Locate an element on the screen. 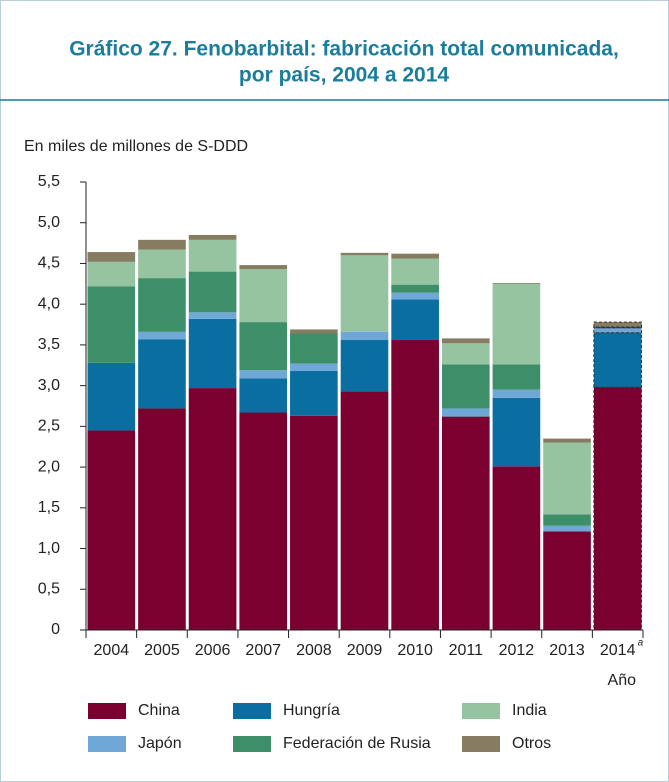 The width and height of the screenshot is (669, 782). x-tick-label: 2011 is located at coordinates (466, 650).